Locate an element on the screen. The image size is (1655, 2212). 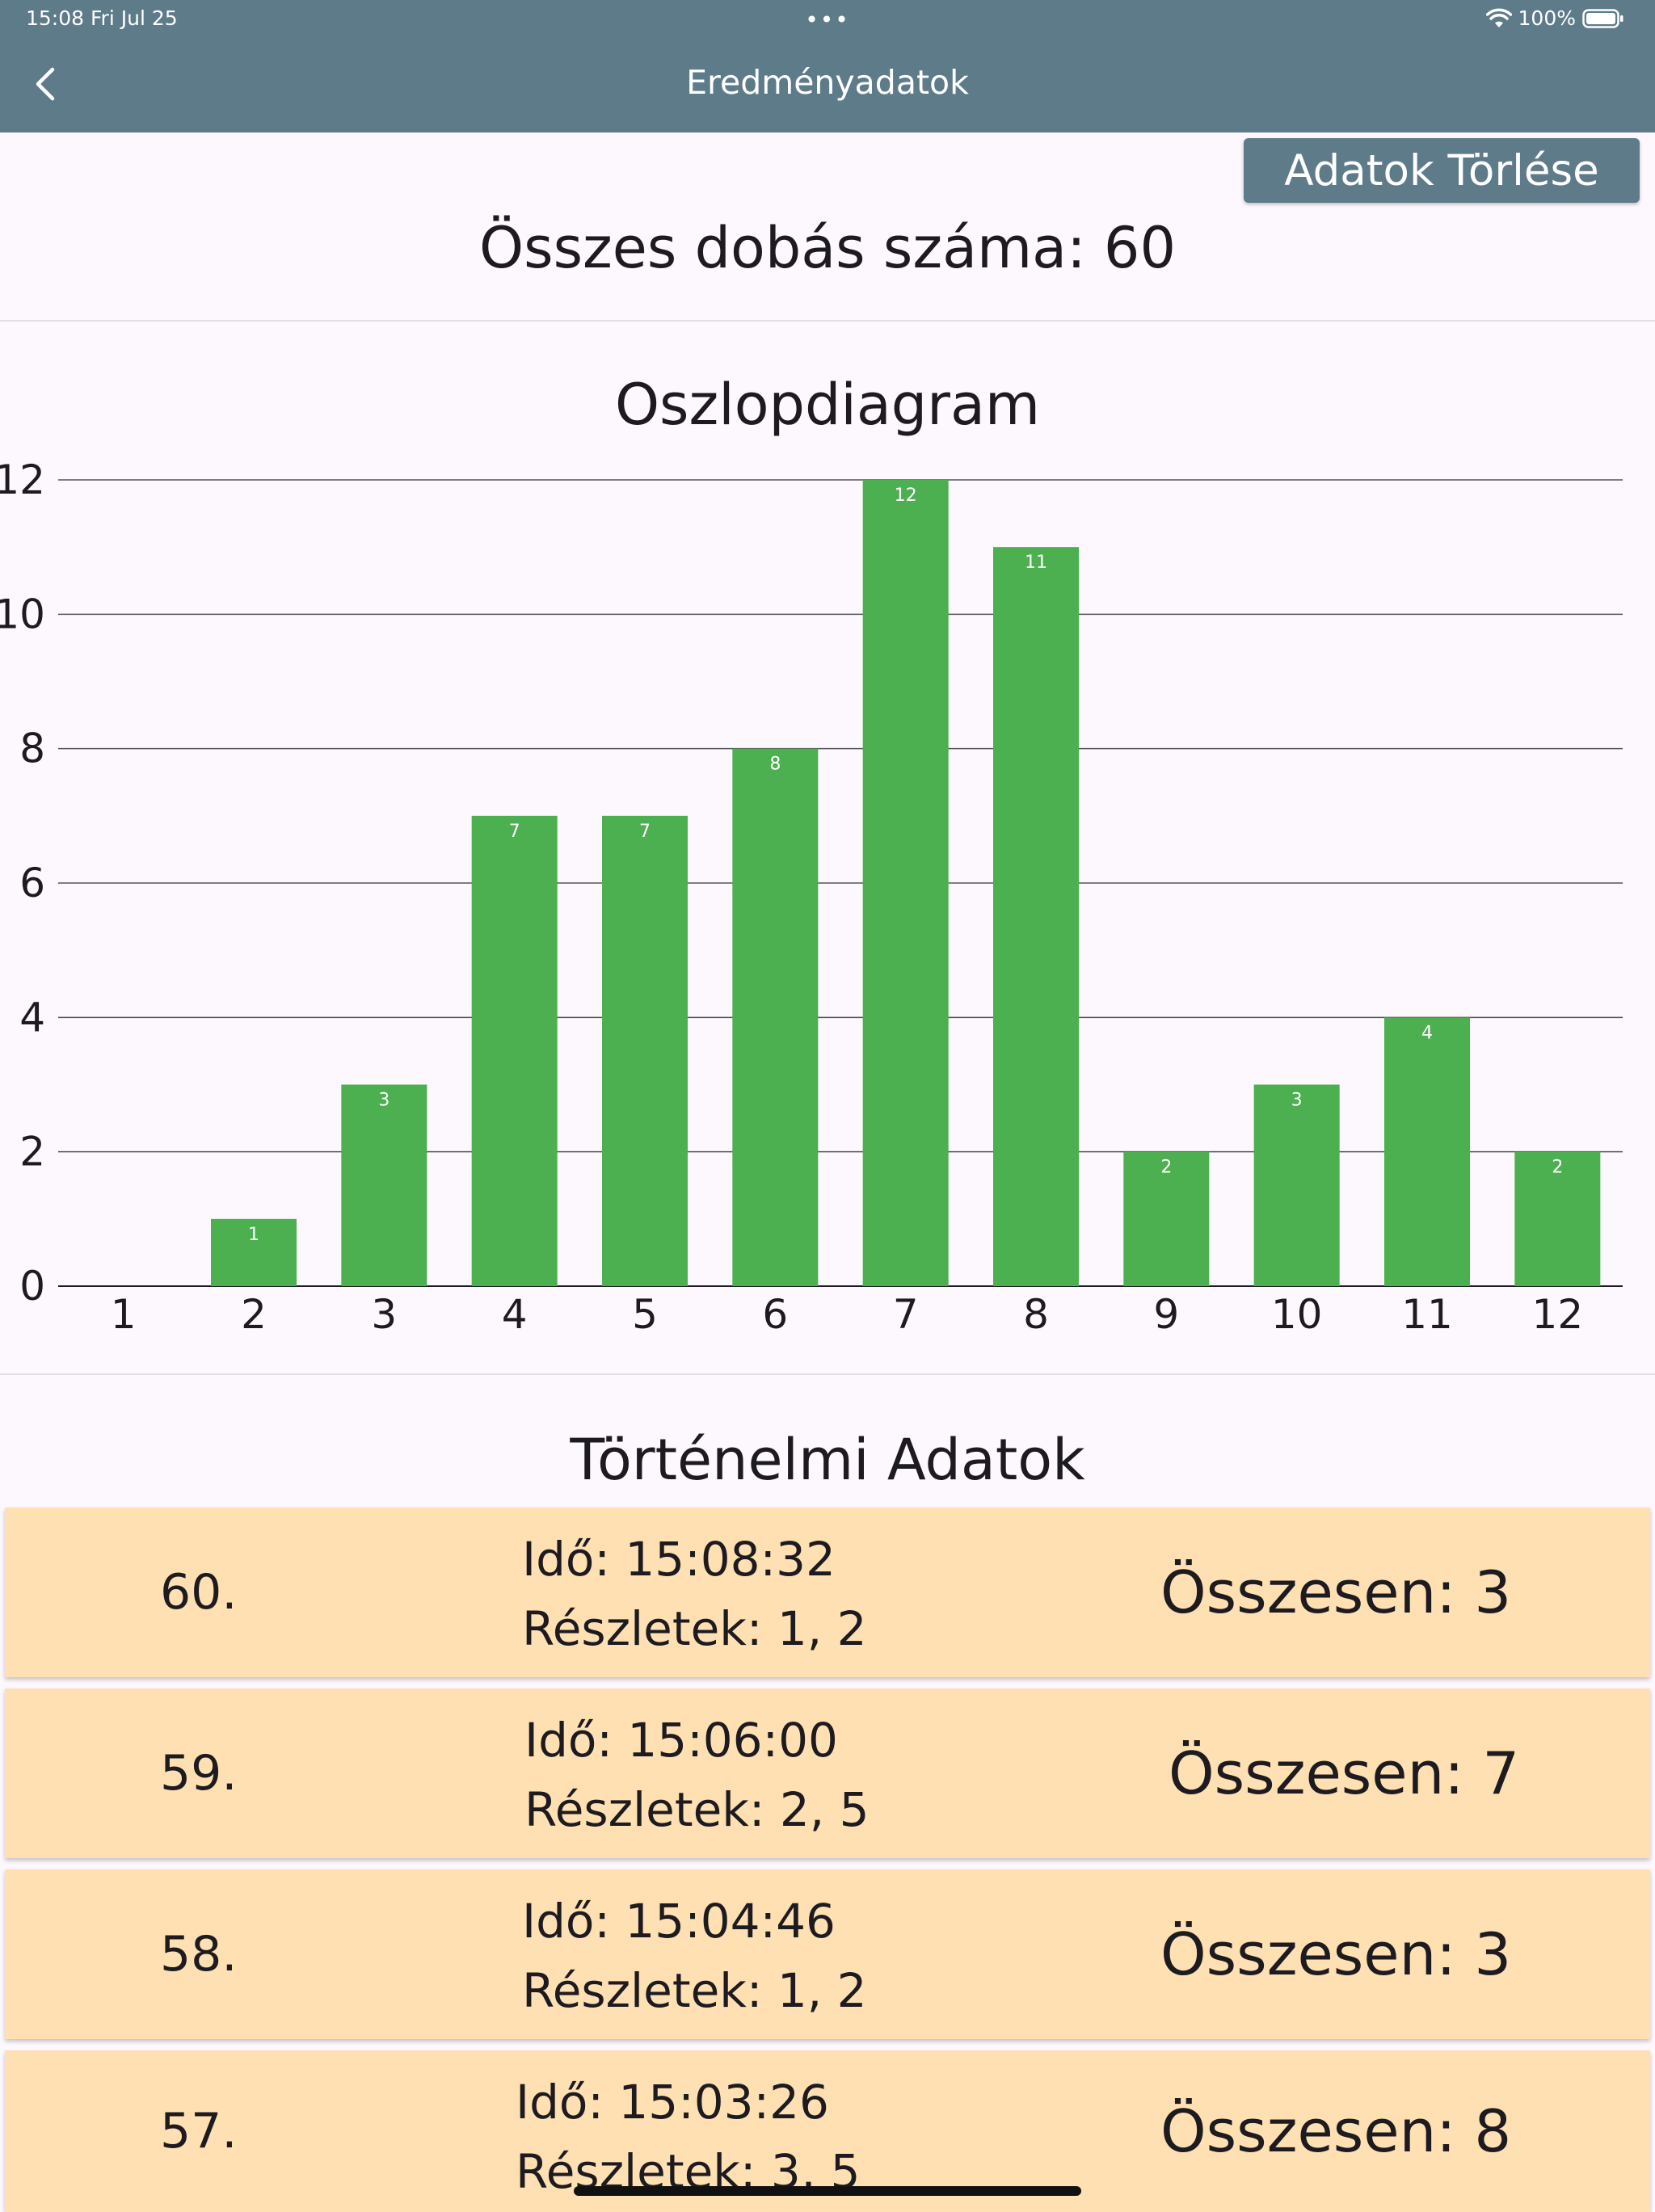
battery-icon is located at coordinates (1602, 18).